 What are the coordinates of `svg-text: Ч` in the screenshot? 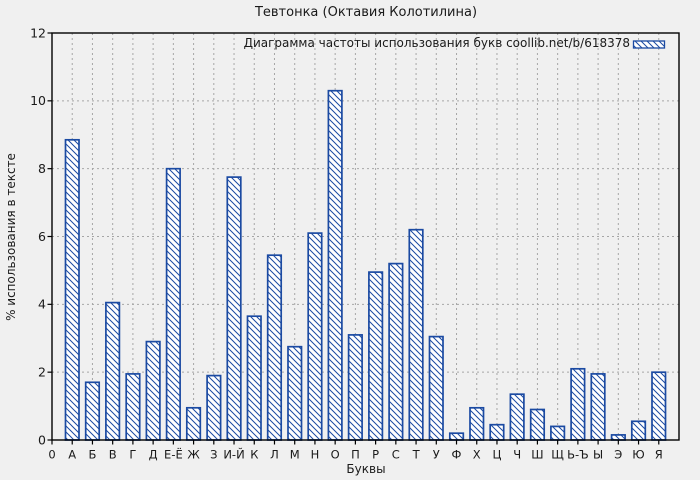 It's located at (517, 455).